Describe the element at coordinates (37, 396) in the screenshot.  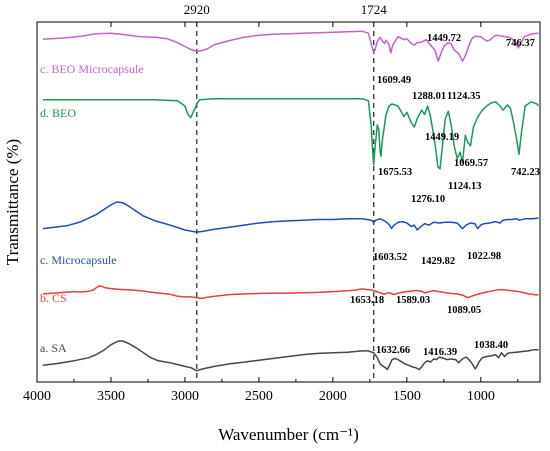
I see `x-tick-label: 4000` at that location.